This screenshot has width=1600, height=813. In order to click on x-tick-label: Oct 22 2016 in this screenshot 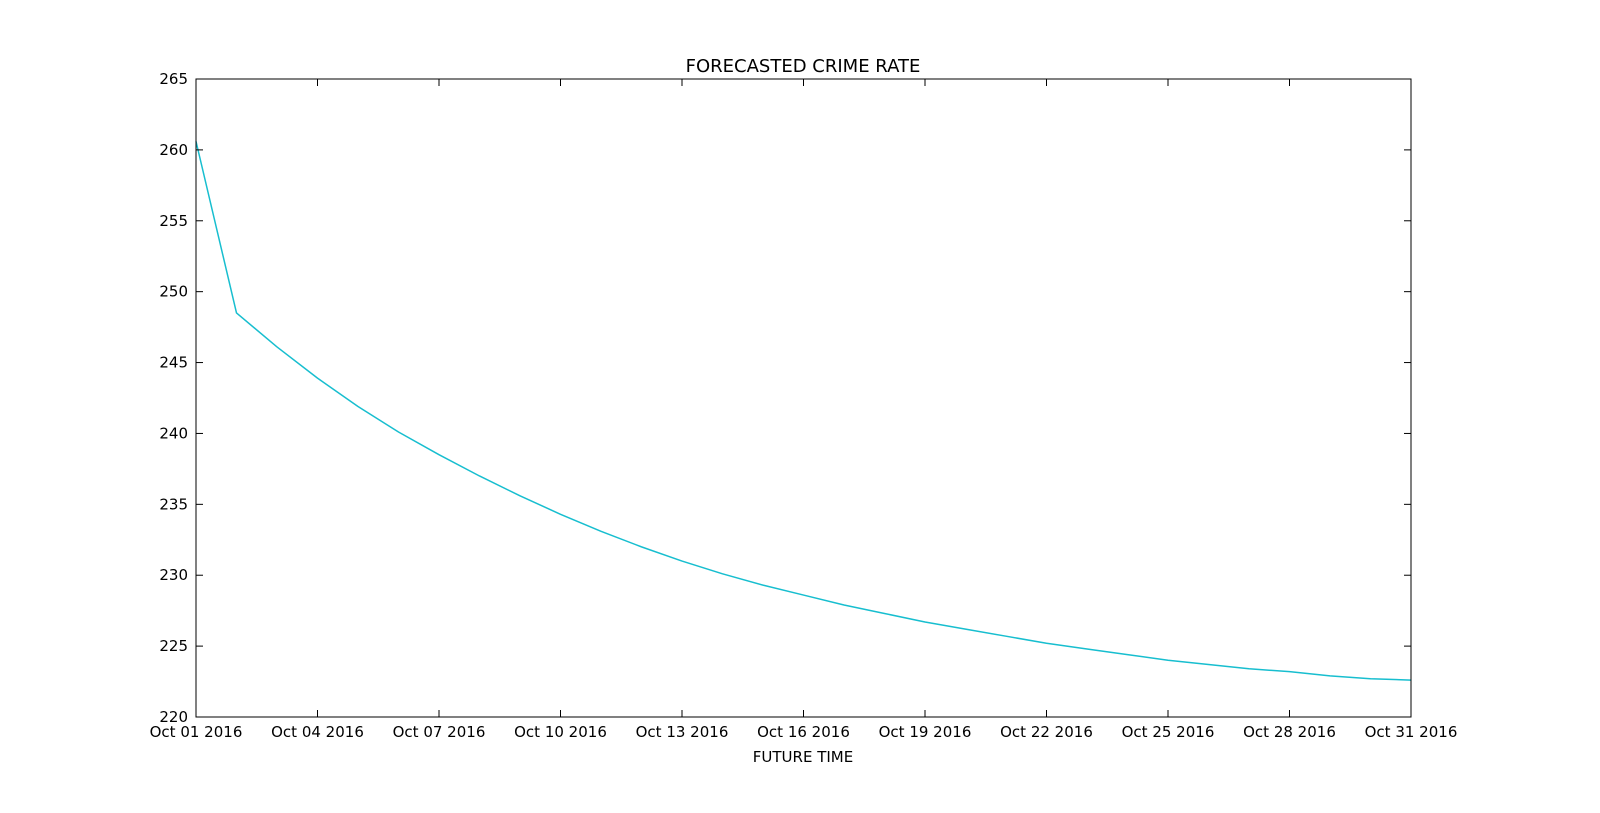, I will do `click(1046, 732)`.